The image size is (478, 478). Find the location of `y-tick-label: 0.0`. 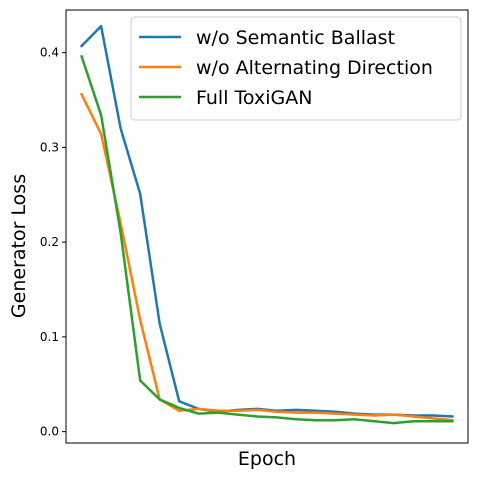

y-tick-label: 0.0 is located at coordinates (49, 432).